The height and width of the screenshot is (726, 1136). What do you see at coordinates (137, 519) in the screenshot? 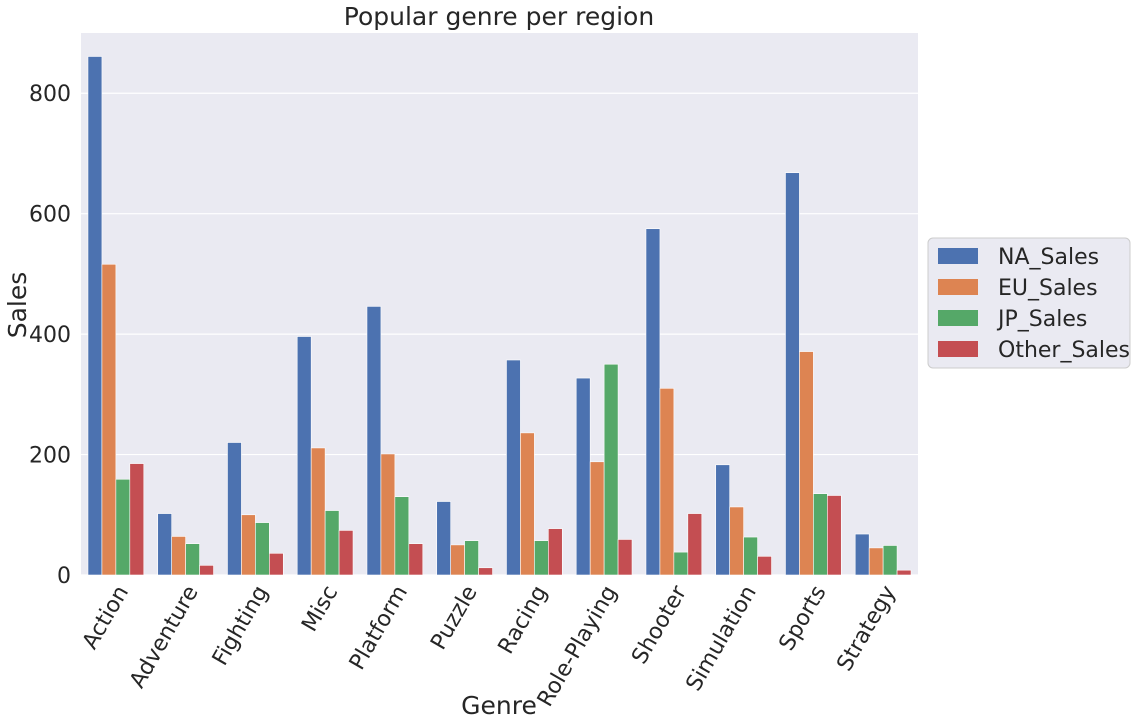
I see `bar-other-sales-action` at bounding box center [137, 519].